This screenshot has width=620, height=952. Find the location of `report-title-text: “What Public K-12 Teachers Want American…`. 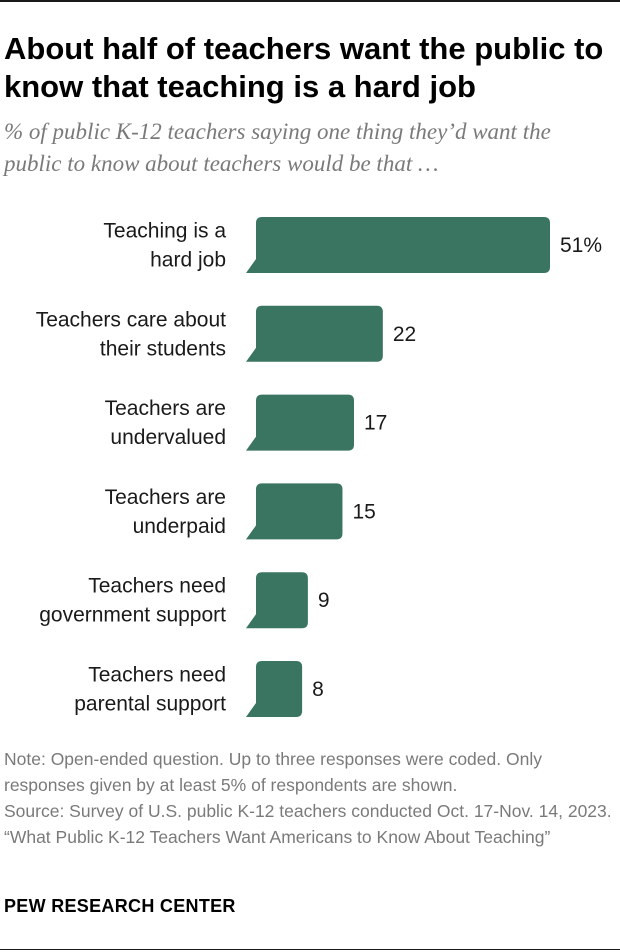

report-title-text: “What Public K-12 Teachers Want American… is located at coordinates (277, 837).